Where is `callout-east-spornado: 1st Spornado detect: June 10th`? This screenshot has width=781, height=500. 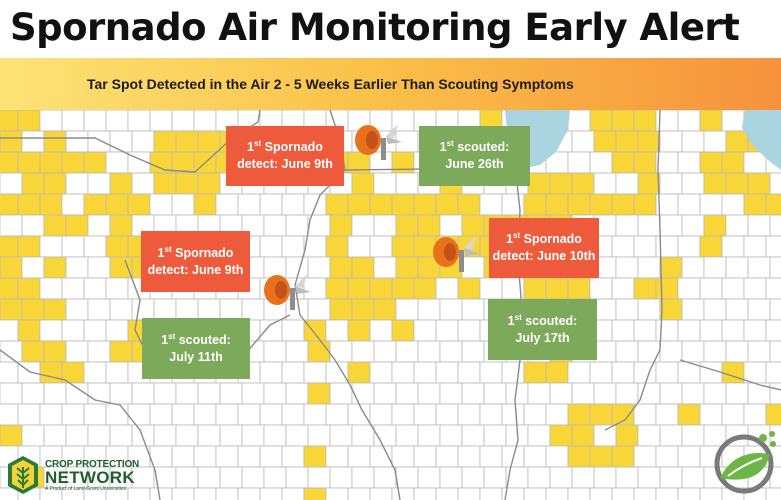
callout-east-spornado: 1st Spornado detect: June 10th is located at coordinates (544, 248).